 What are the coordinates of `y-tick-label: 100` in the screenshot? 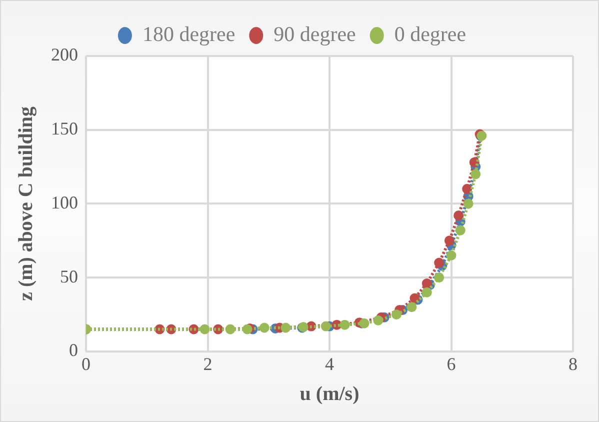 It's located at (64, 202).